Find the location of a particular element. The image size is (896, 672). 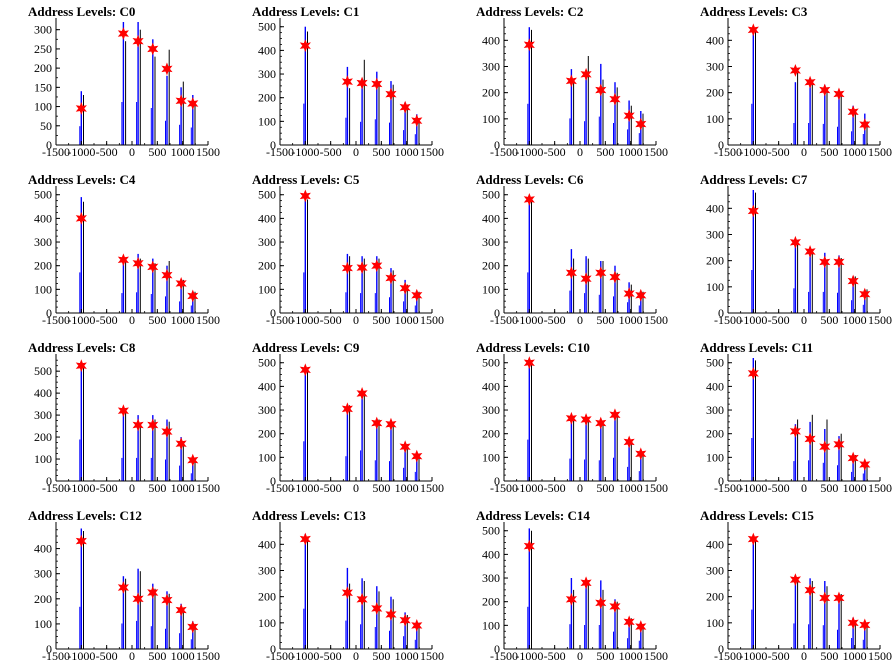

chart-title: Address Levels: C1 is located at coordinates (306, 11).